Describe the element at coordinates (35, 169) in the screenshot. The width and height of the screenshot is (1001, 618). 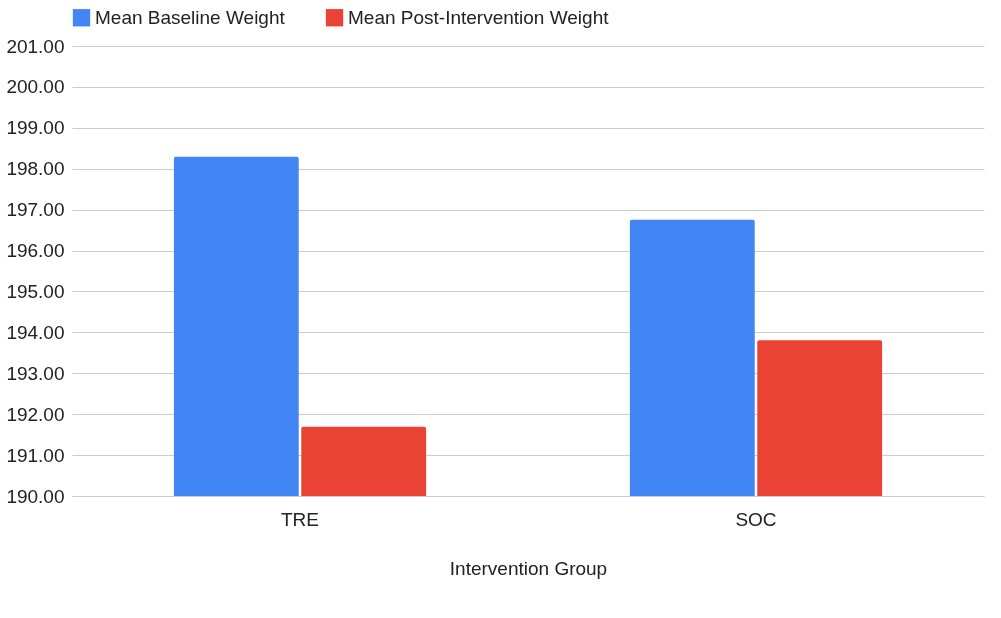
I see `y-tick-label: 198.00` at that location.